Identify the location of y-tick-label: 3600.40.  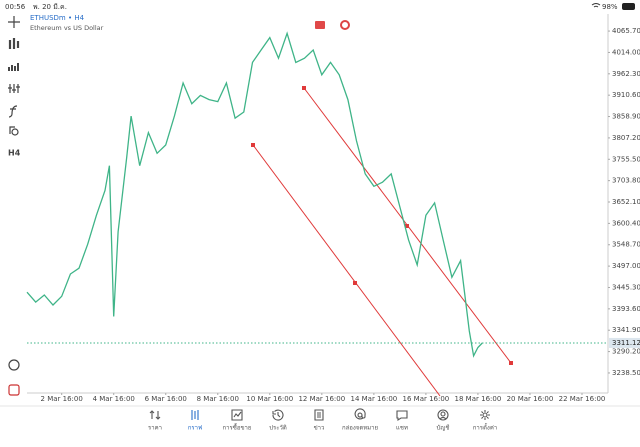
(626, 223).